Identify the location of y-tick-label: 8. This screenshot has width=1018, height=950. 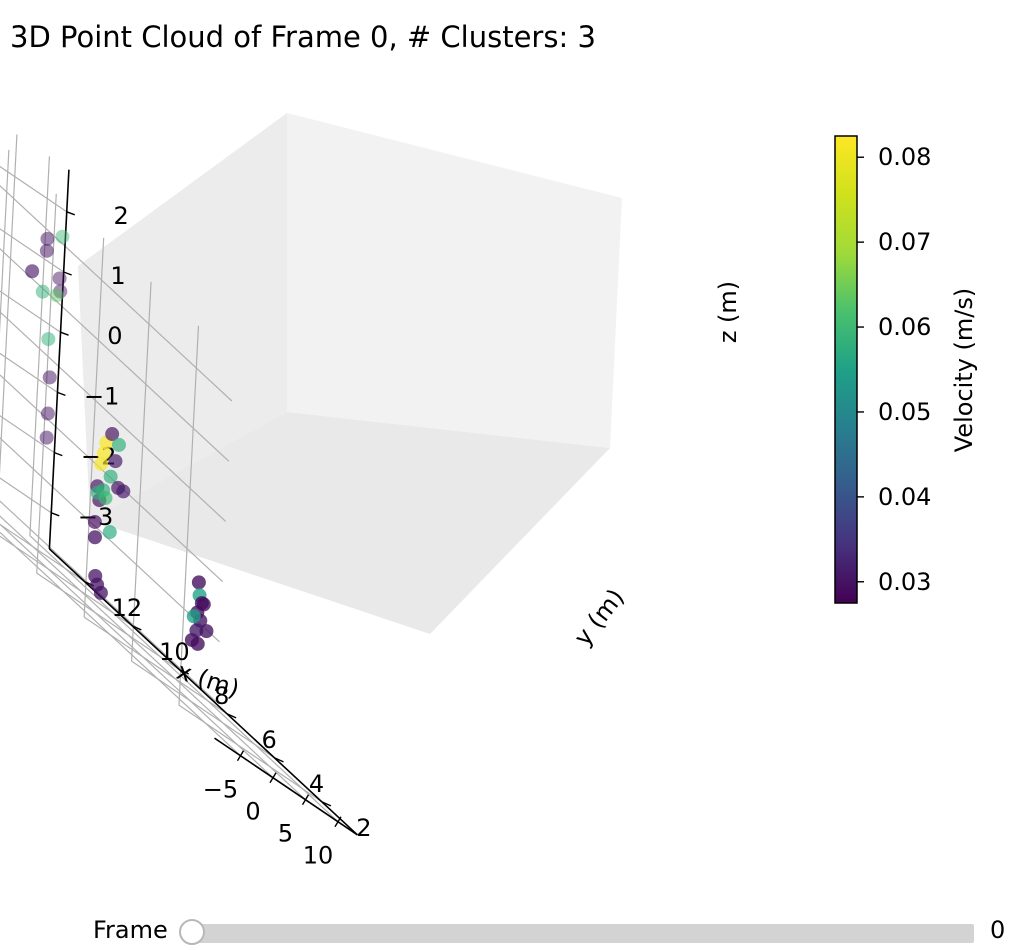
(221, 696).